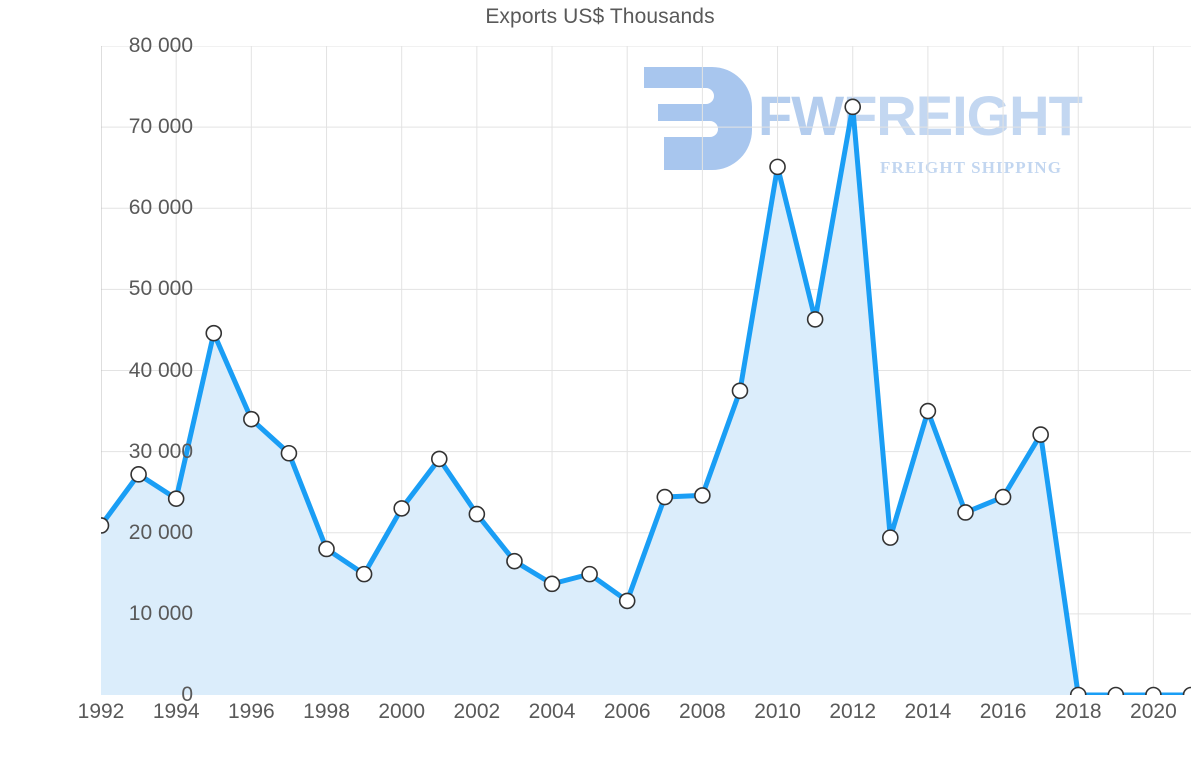  What do you see at coordinates (928, 711) in the screenshot?
I see `x-axis-tick-label: 2014` at bounding box center [928, 711].